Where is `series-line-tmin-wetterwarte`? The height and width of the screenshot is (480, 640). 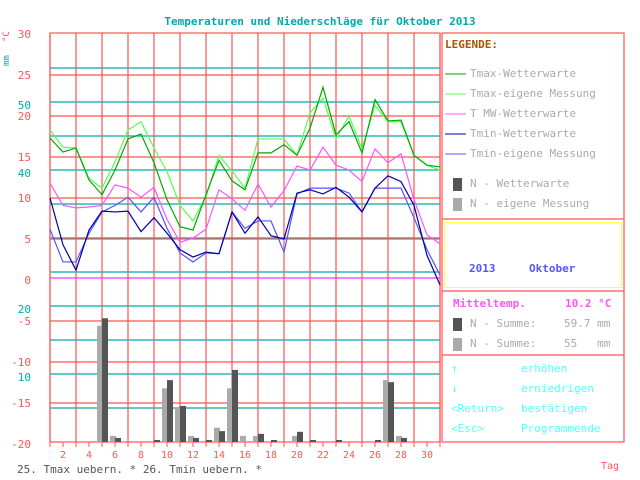
series-line-tmin-wetterwarte is located at coordinates (245, 230).